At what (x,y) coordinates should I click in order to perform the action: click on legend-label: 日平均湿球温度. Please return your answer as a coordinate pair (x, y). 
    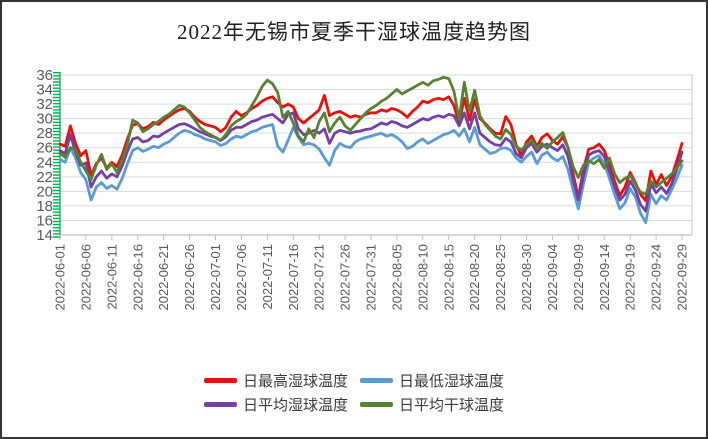
    Looking at the image, I should click on (295, 406).